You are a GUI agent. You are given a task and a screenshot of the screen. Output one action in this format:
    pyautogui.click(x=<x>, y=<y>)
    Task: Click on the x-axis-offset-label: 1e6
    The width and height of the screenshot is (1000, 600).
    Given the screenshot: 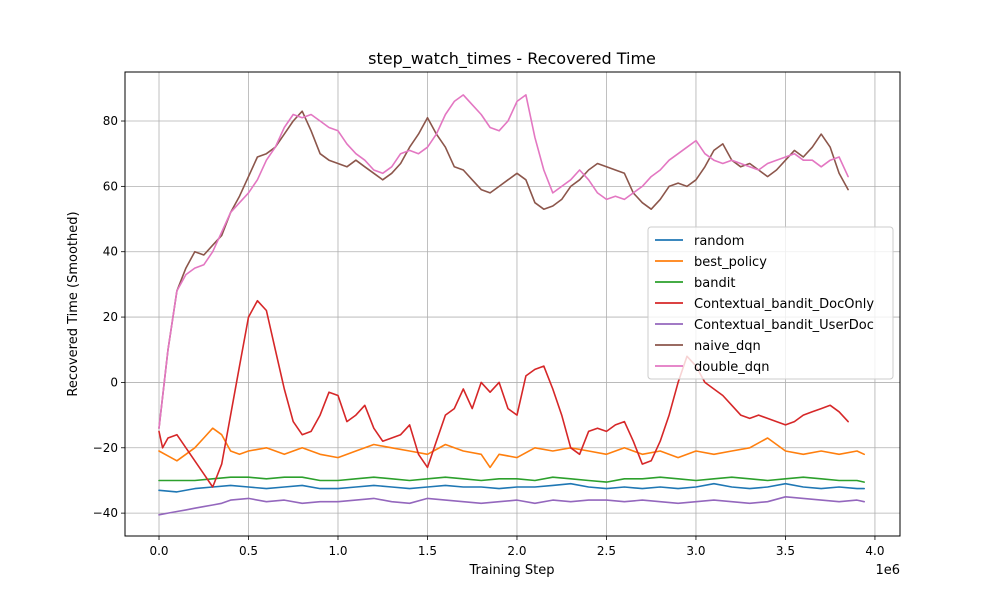 What is the action you would take?
    pyautogui.click(x=887, y=570)
    